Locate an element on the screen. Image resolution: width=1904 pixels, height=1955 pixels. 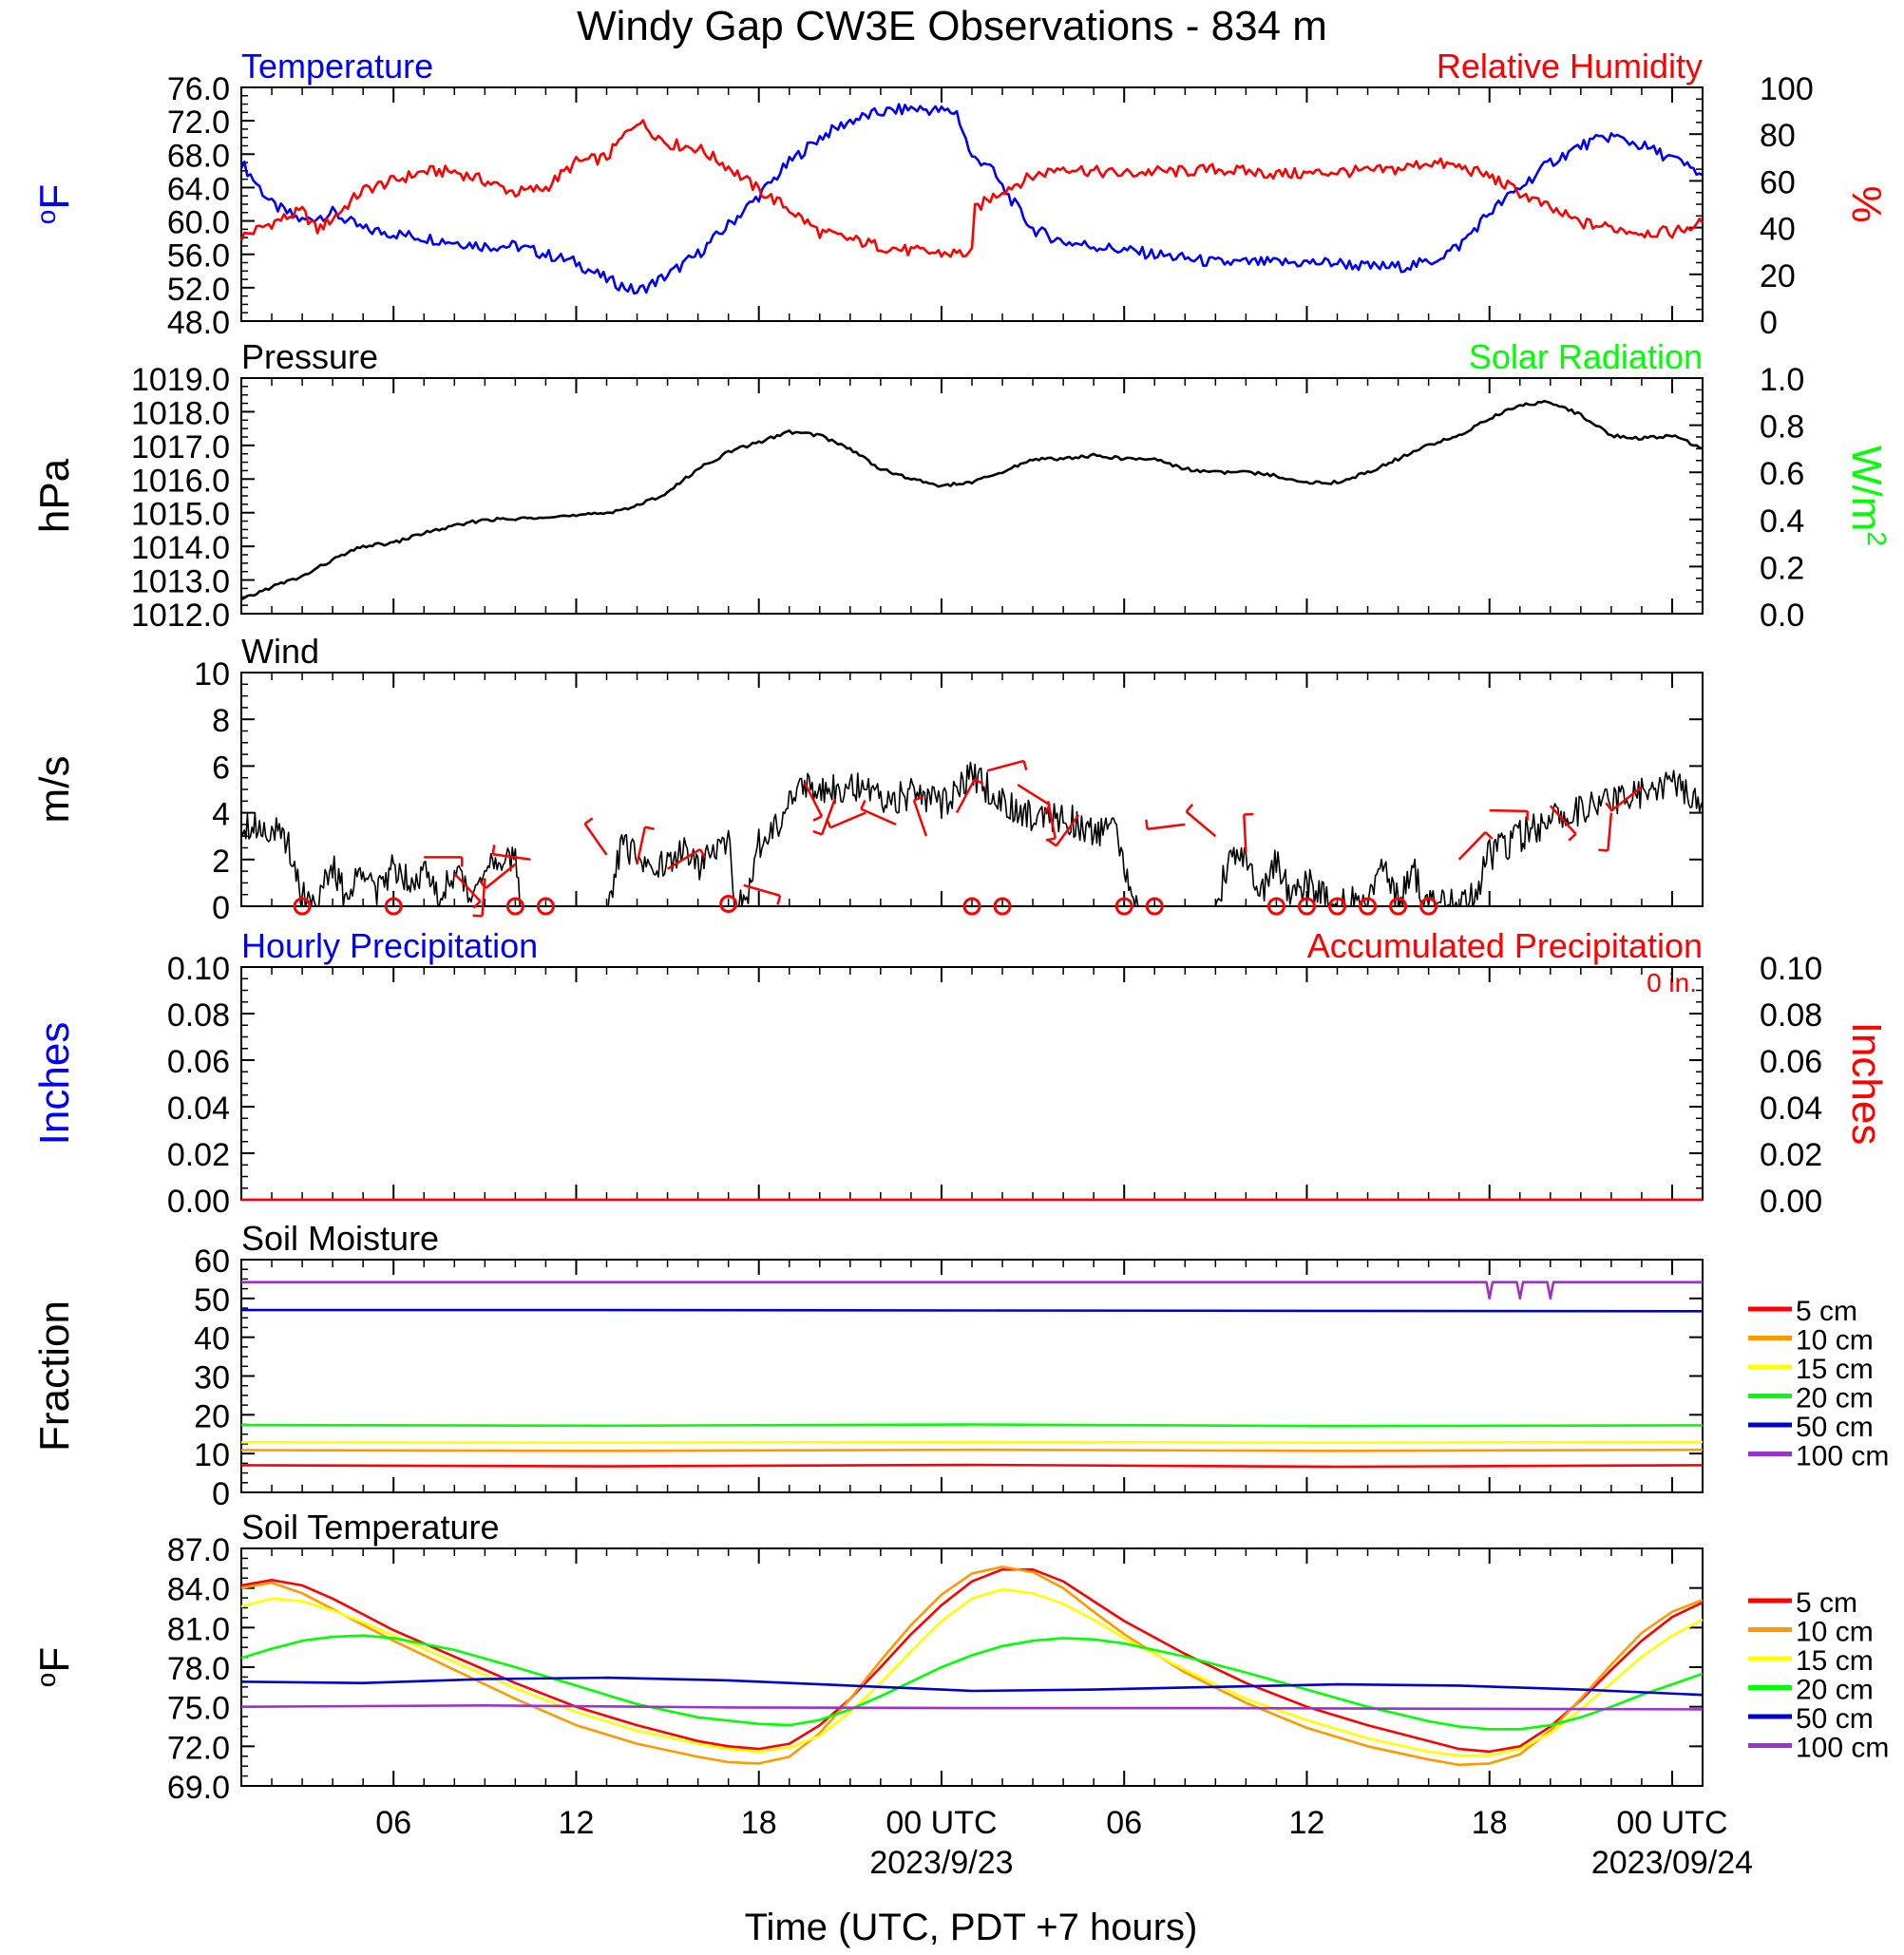
precipitation-yticklabel-right: 0.04 is located at coordinates (1791, 1109).